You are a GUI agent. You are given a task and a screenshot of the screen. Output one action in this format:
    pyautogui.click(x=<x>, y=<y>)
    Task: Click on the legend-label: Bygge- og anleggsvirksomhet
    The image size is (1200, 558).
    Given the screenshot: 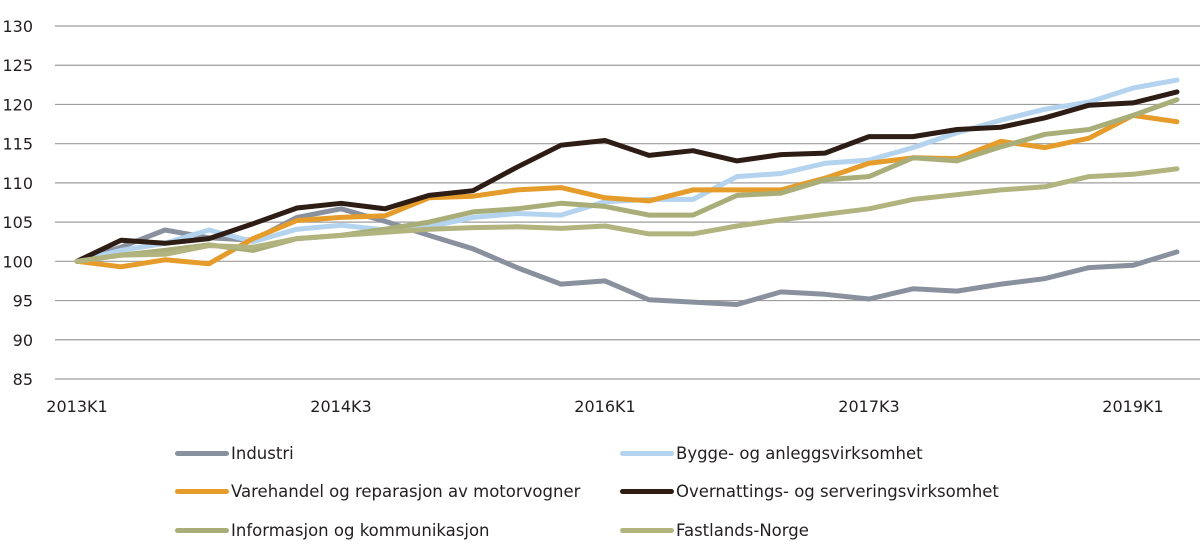 What is the action you would take?
    pyautogui.click(x=799, y=453)
    